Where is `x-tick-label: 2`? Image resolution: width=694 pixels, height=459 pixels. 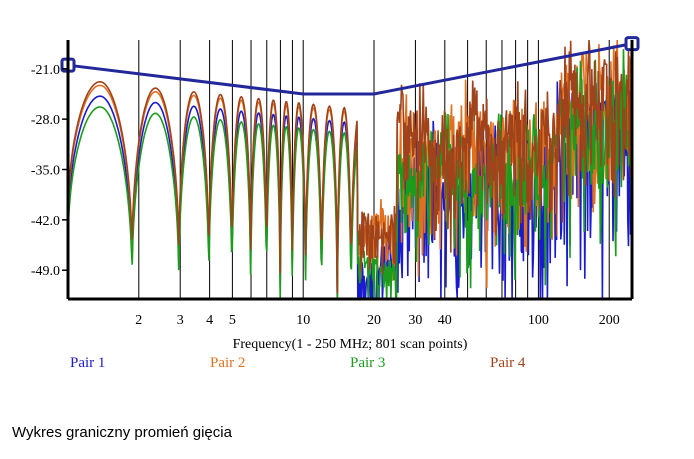 x-tick-label: 2 is located at coordinates (138, 320).